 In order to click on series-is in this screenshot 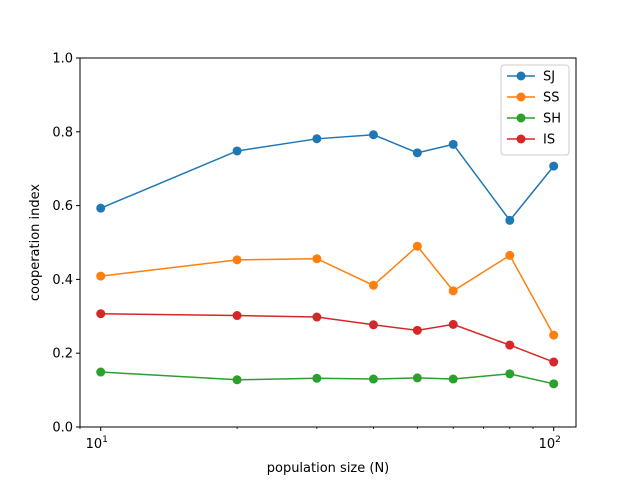, I will do `click(327, 338)`.